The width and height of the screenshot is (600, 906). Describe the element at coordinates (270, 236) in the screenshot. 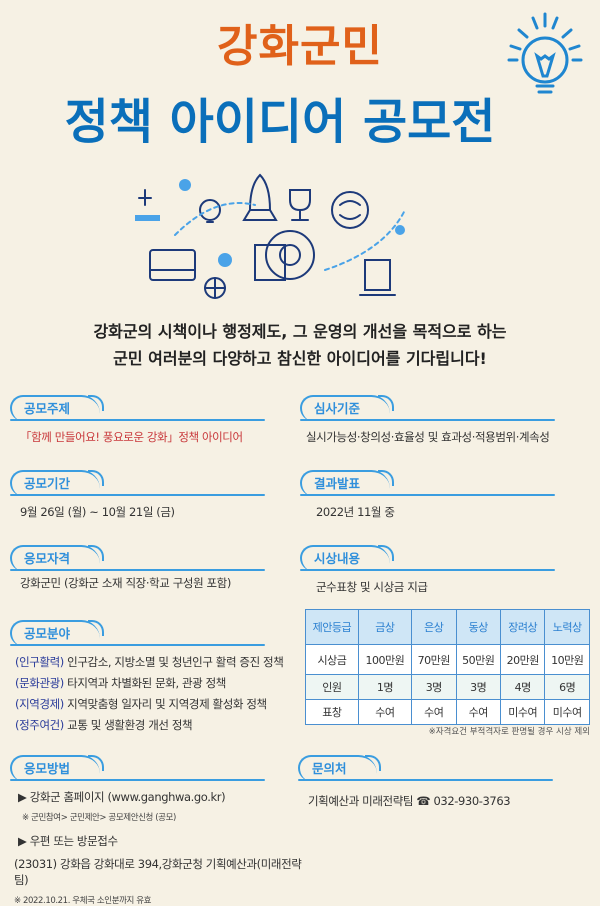

I see `idea-tech-illustration` at that location.